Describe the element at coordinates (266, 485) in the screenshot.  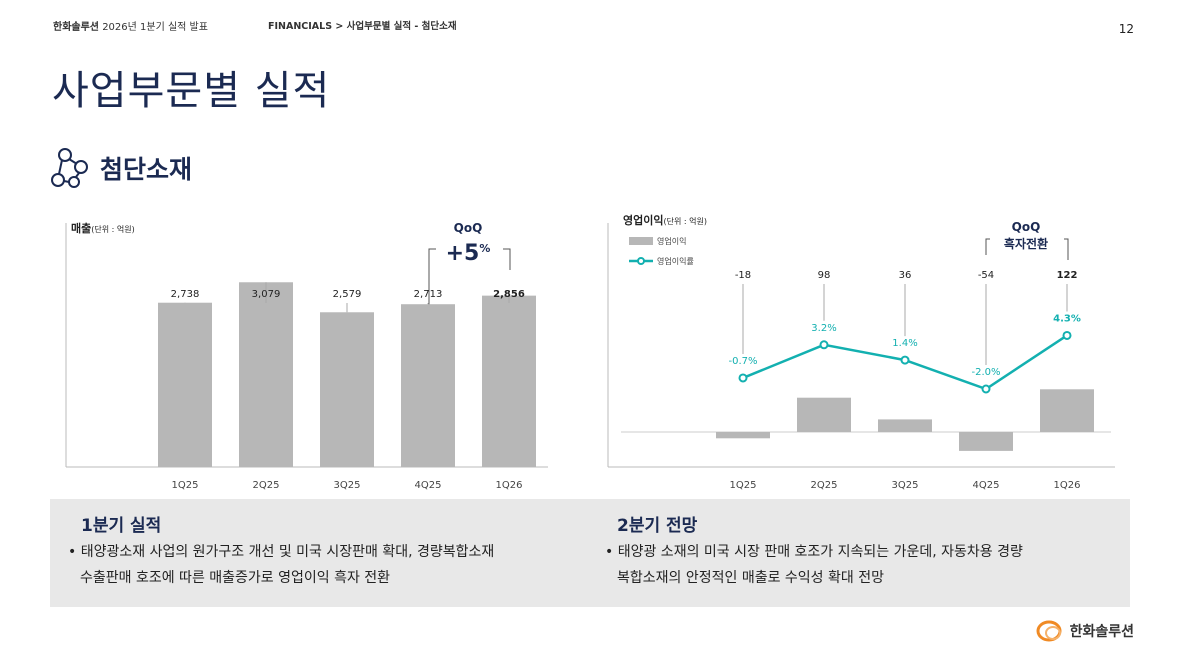
I see `revenue-x-tick: 2Q25` at that location.